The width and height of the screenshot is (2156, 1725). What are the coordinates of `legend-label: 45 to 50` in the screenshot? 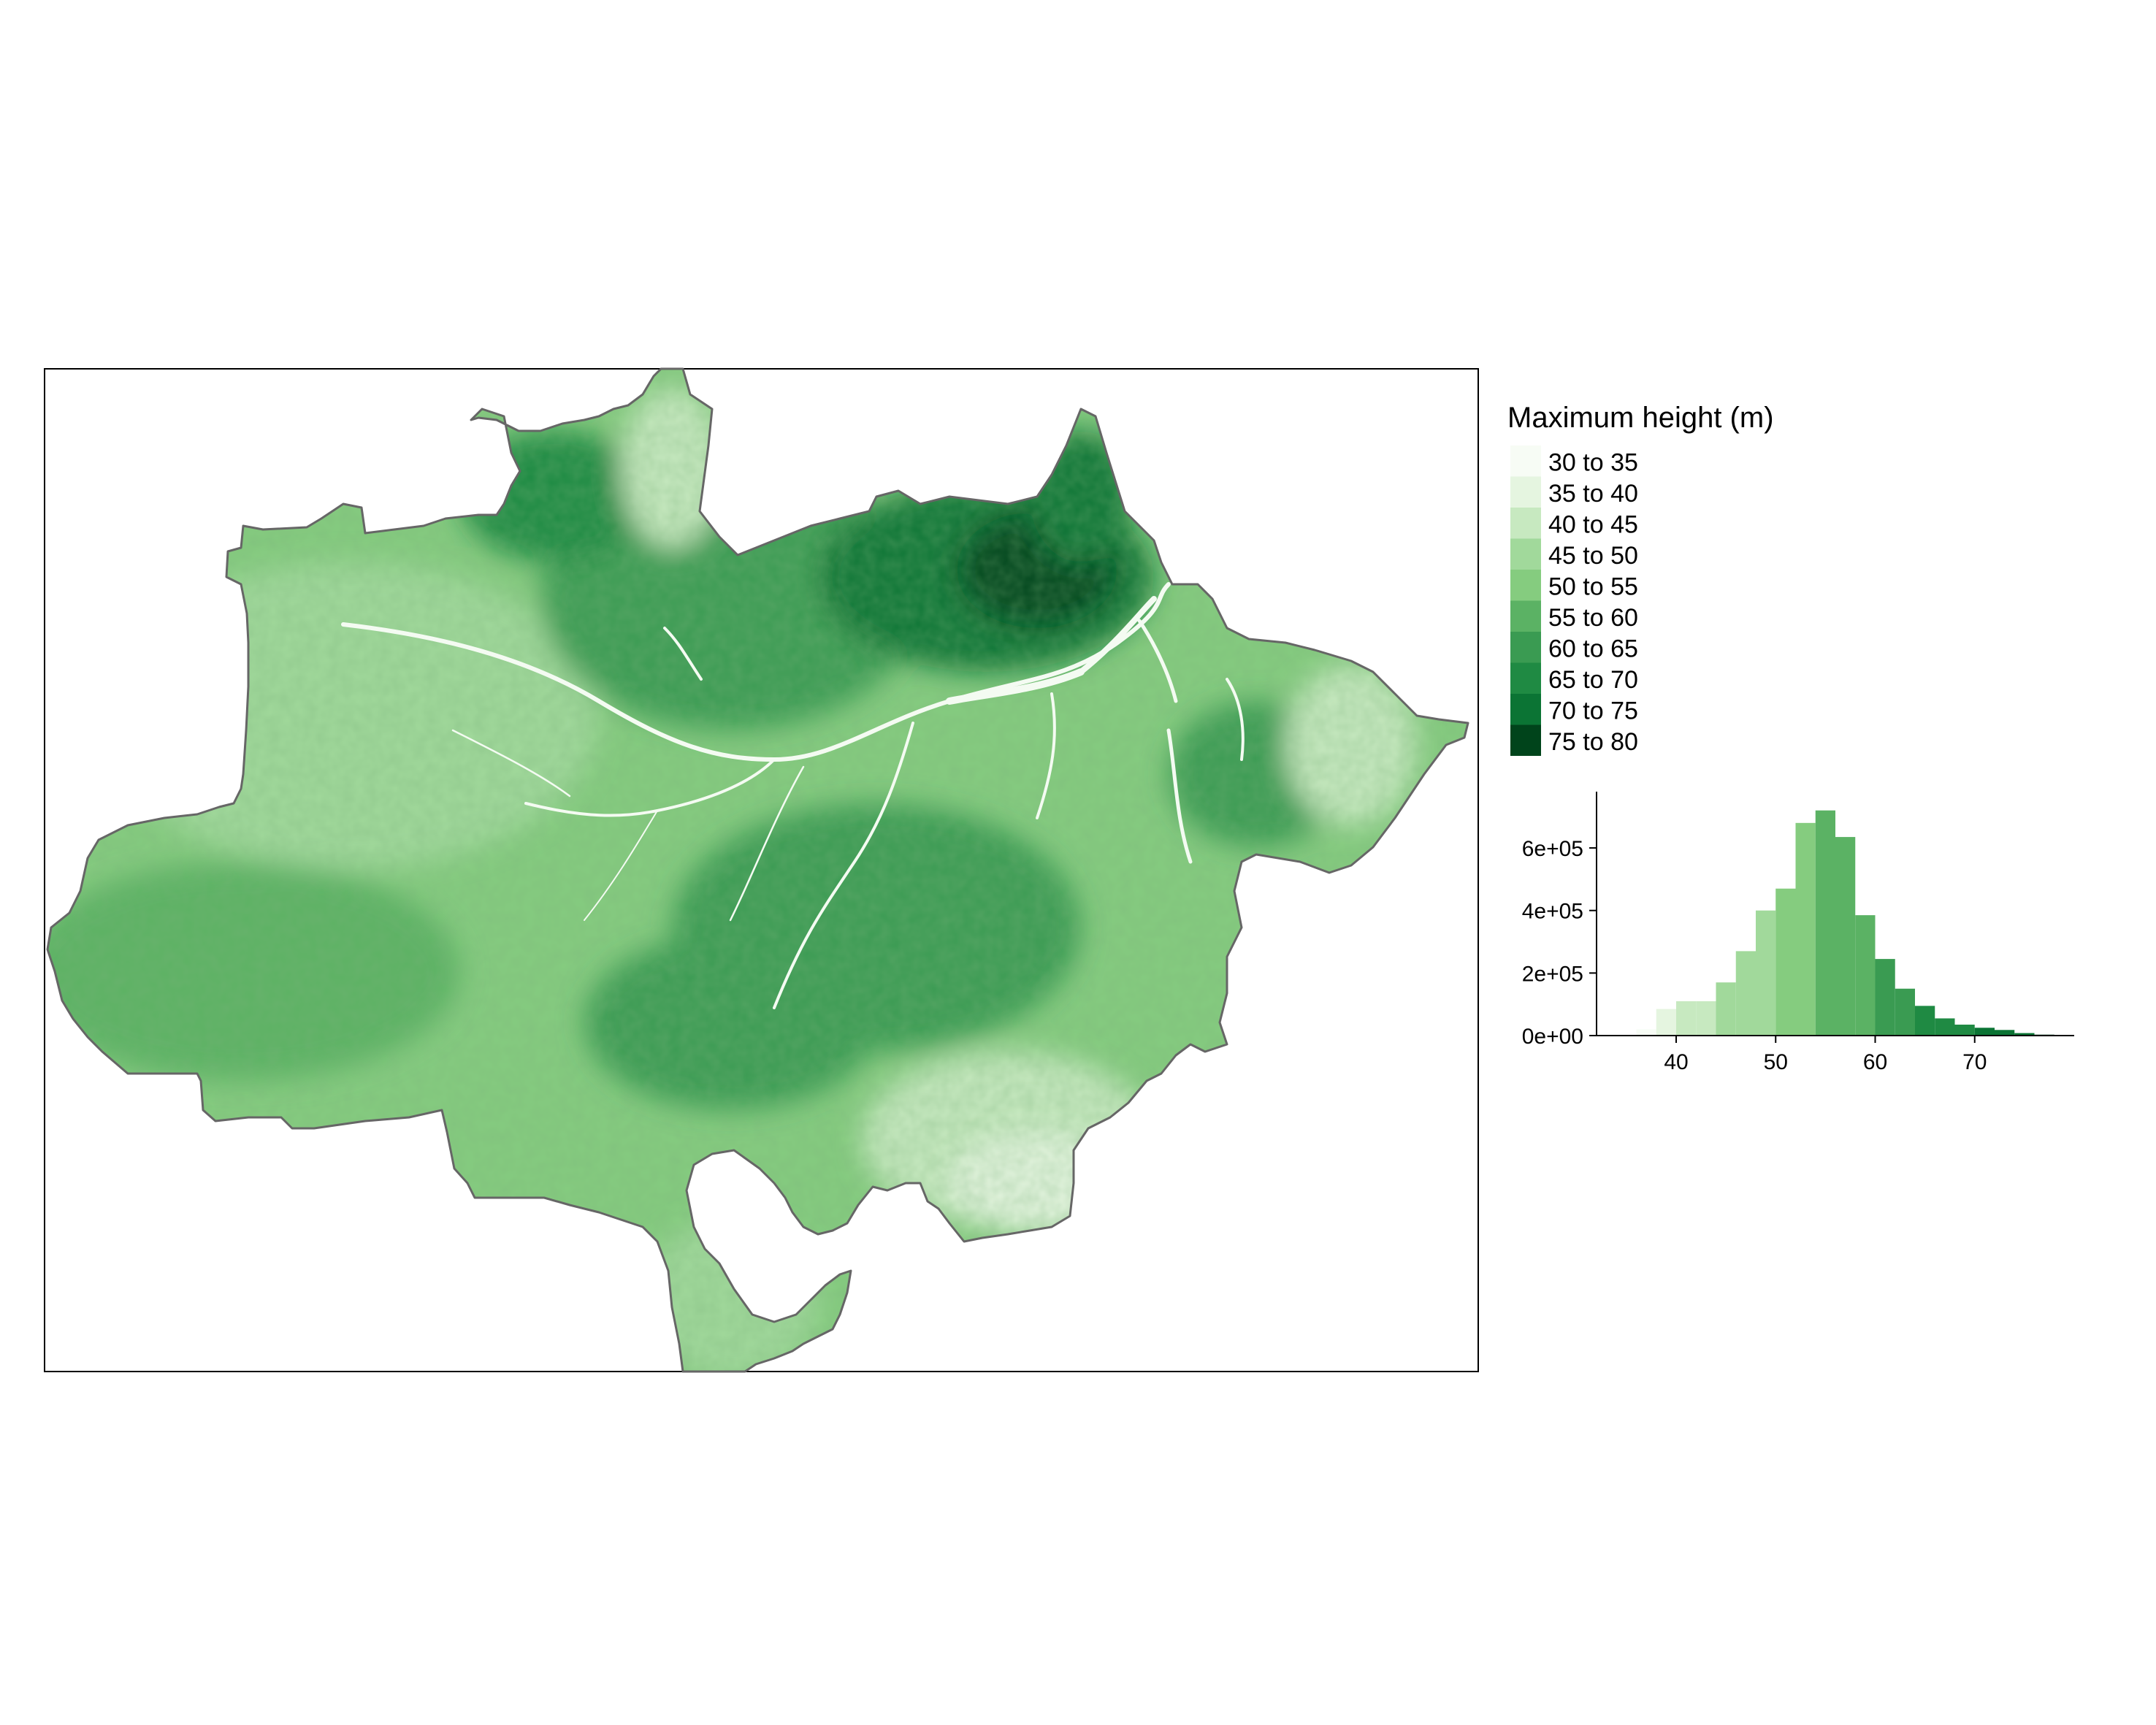 It's located at (1593, 556).